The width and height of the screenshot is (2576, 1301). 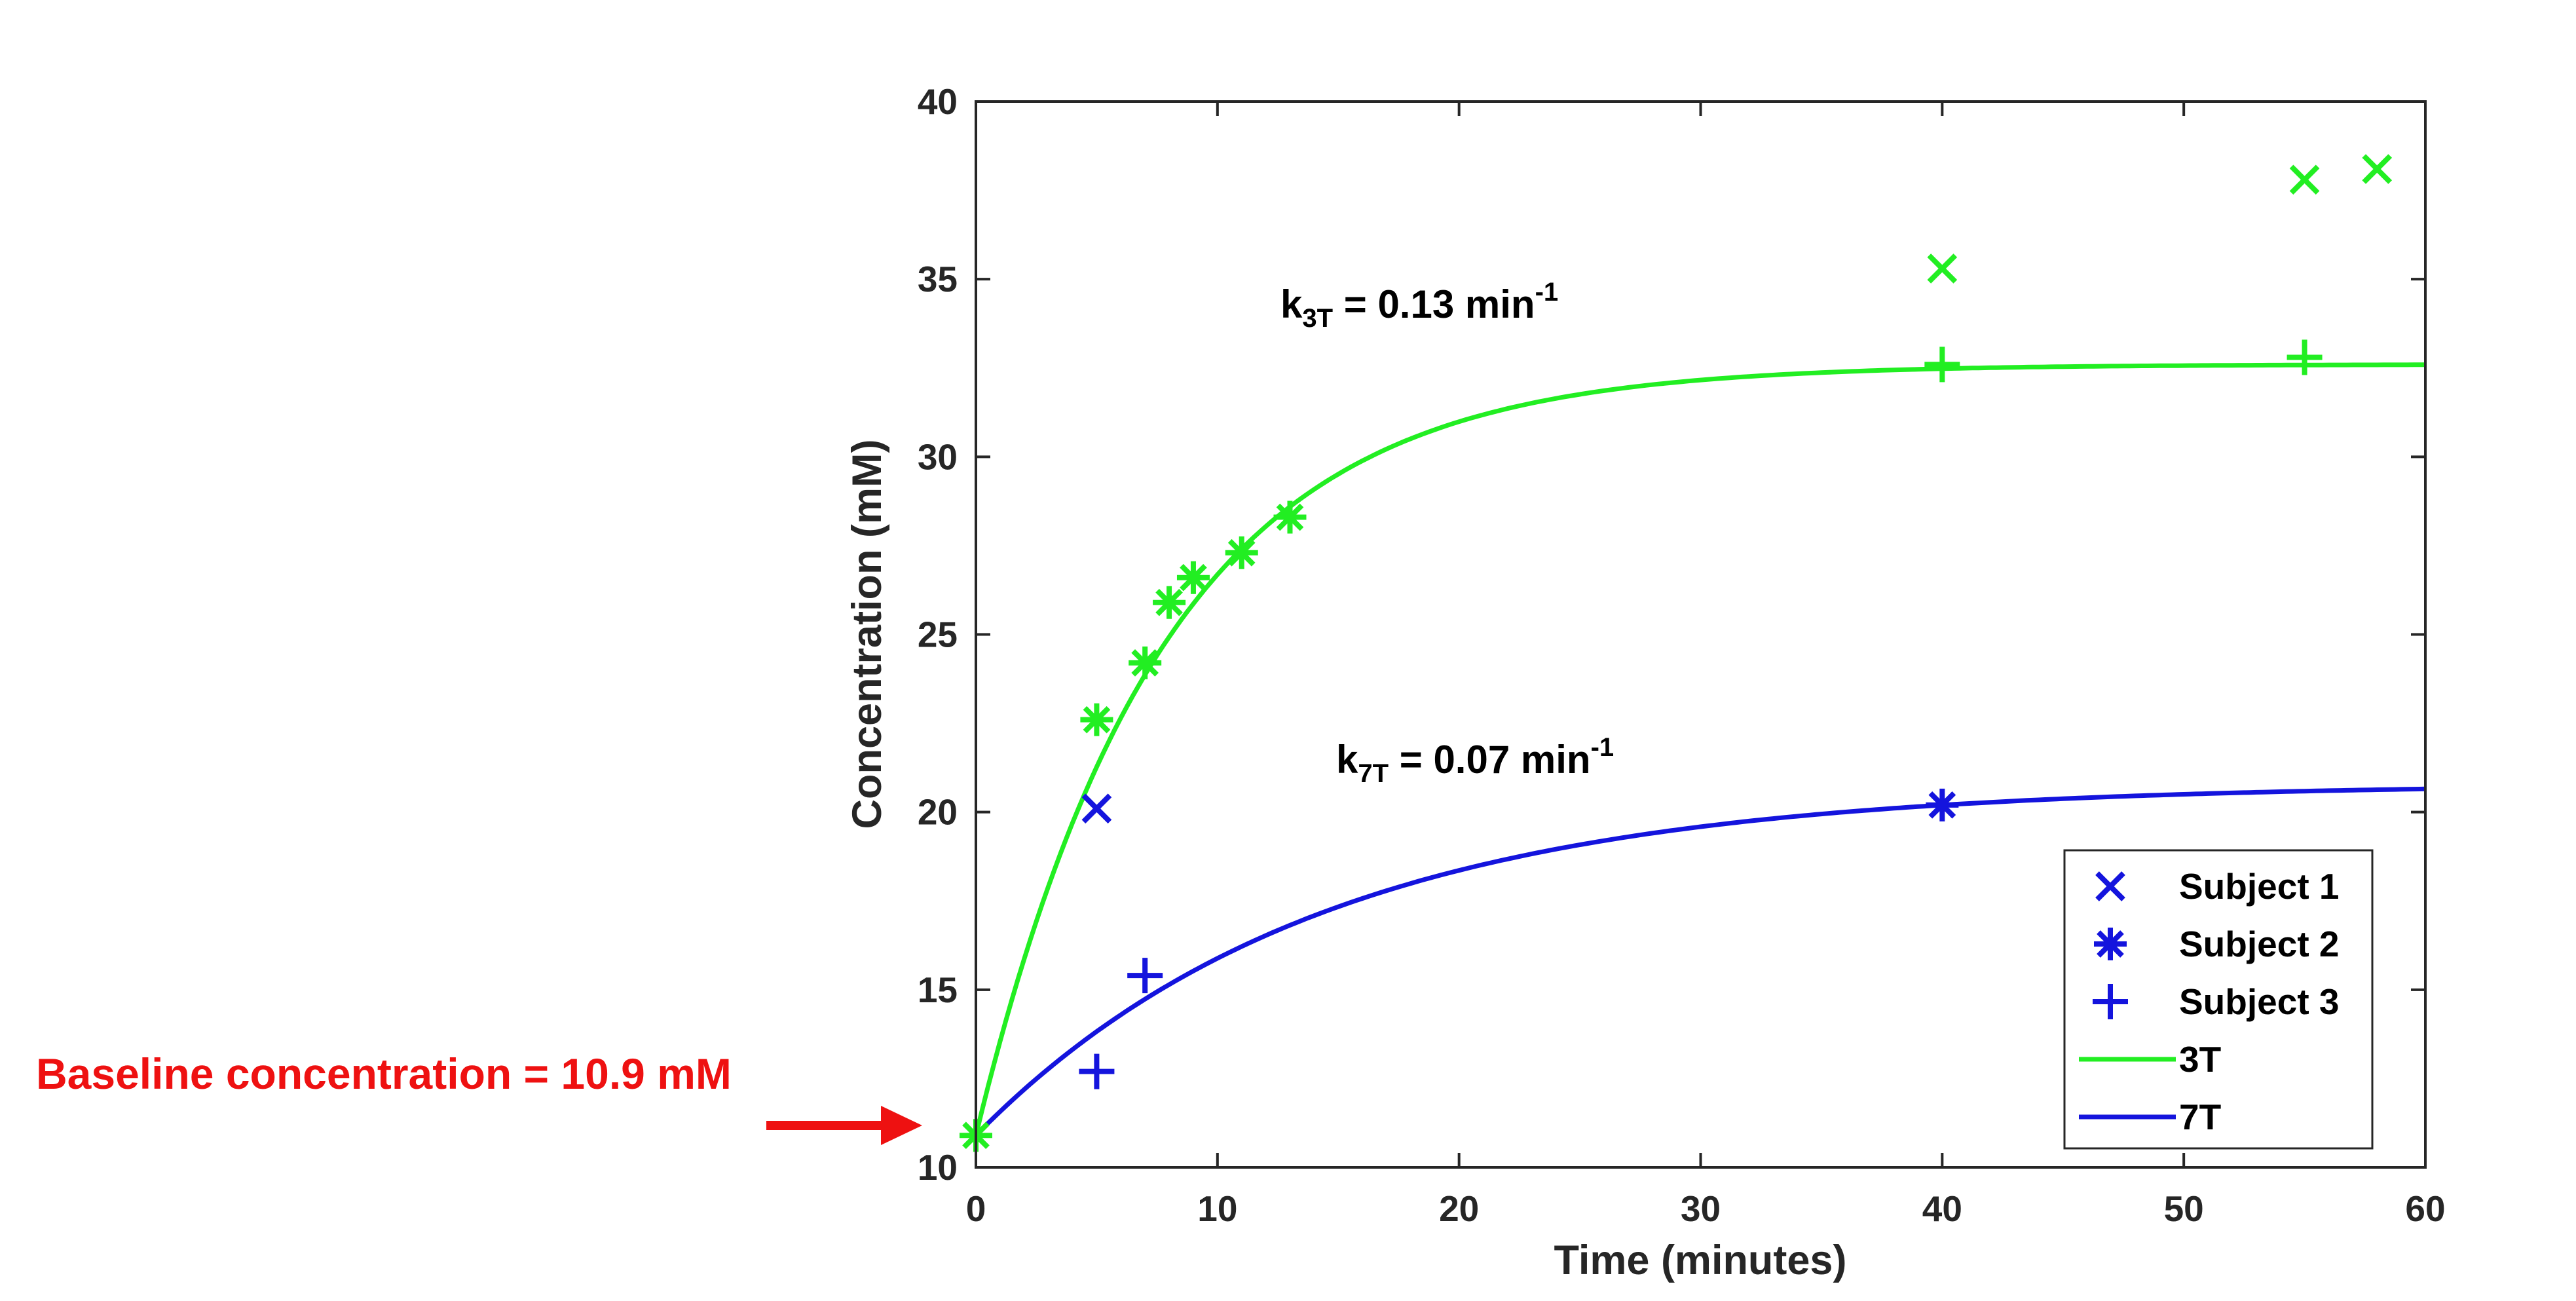 I want to click on x-tick-label: 20, so click(x=1459, y=1208).